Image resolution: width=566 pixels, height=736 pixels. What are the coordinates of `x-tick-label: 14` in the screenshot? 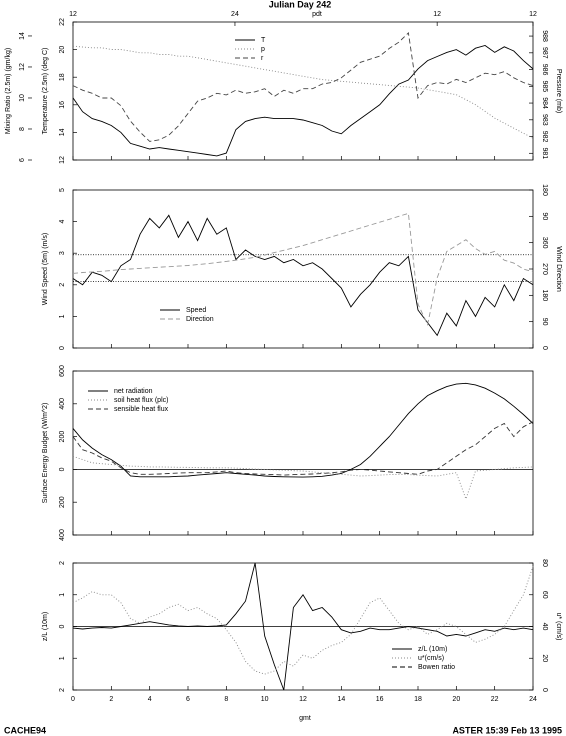 It's located at (341, 699).